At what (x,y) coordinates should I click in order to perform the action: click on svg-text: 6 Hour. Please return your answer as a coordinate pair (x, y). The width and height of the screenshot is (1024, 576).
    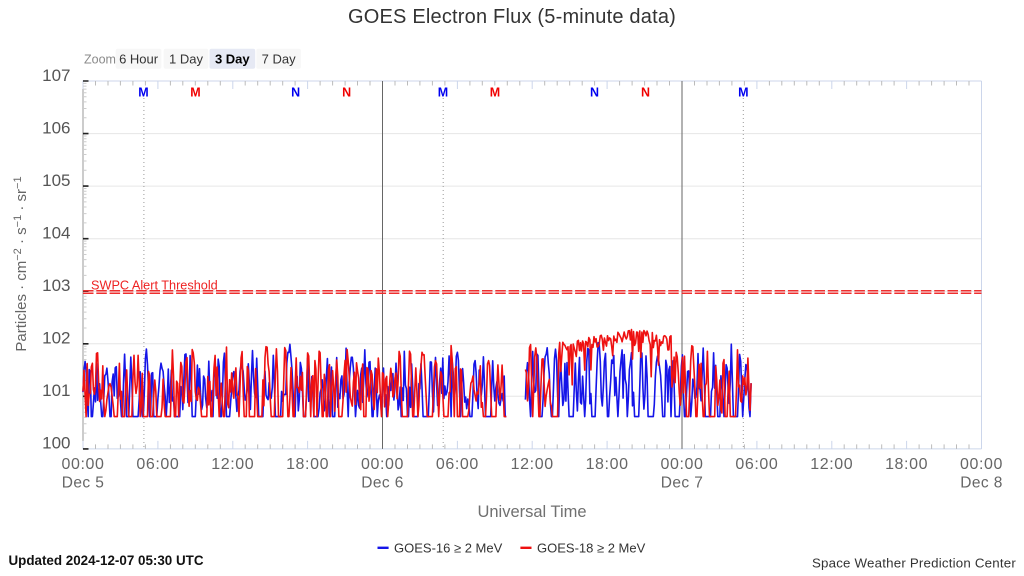
    Looking at the image, I should click on (139, 59).